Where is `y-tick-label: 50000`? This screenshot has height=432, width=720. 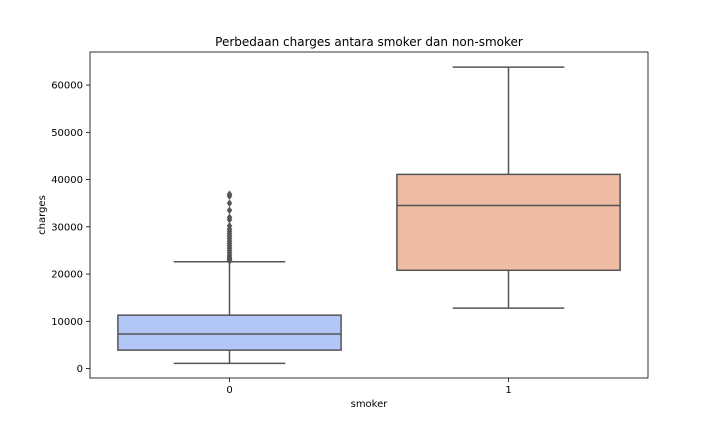 y-tick-label: 50000 is located at coordinates (67, 133).